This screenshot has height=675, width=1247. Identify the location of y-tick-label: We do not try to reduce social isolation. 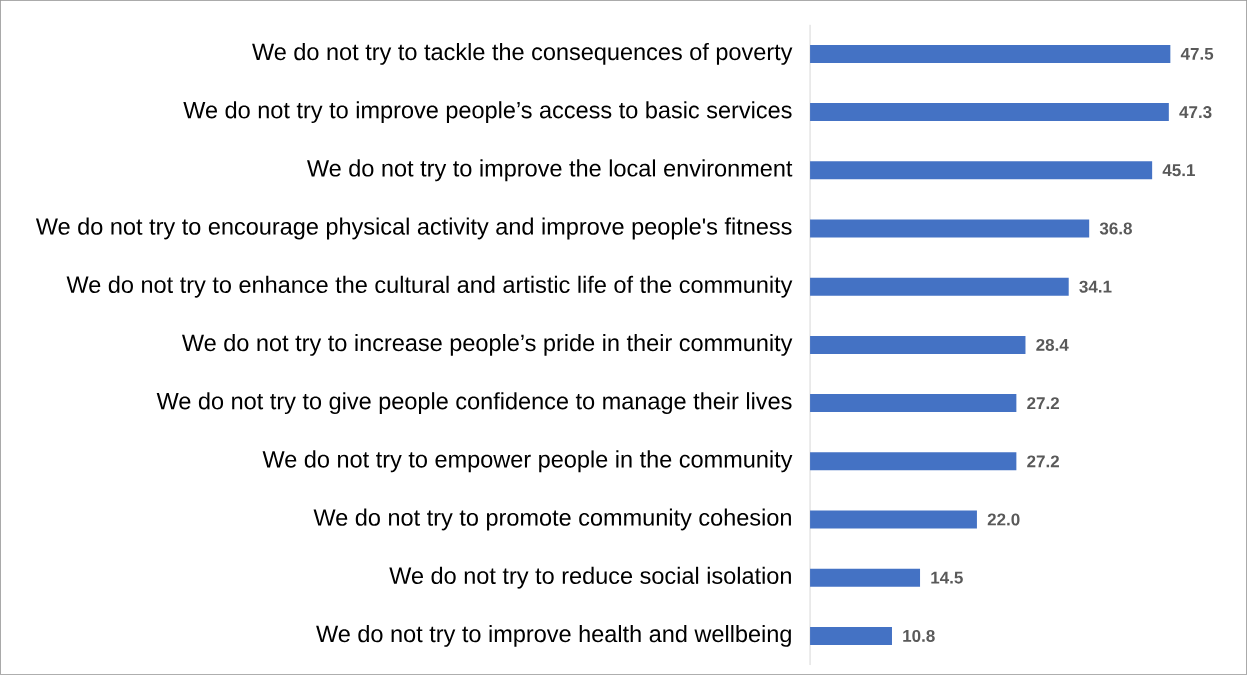
(590, 577).